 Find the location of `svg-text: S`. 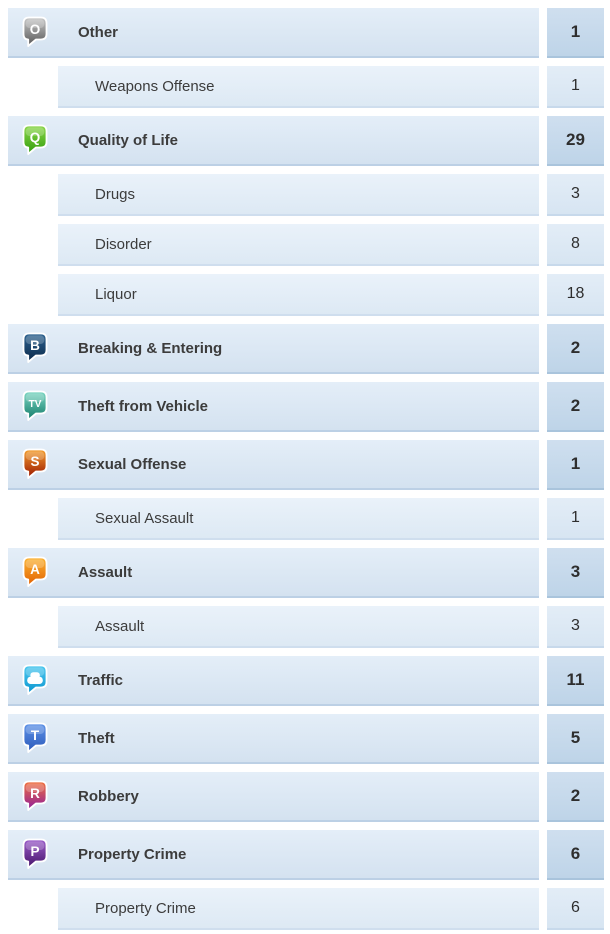

svg-text: S is located at coordinates (34, 461).